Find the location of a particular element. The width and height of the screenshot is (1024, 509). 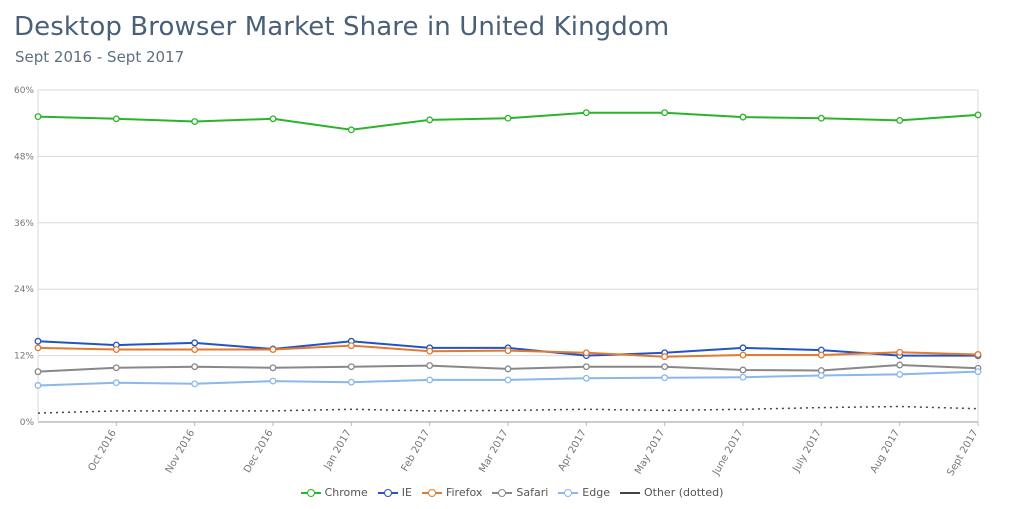

x-tick-label: Sept 2017 is located at coordinates (962, 453).